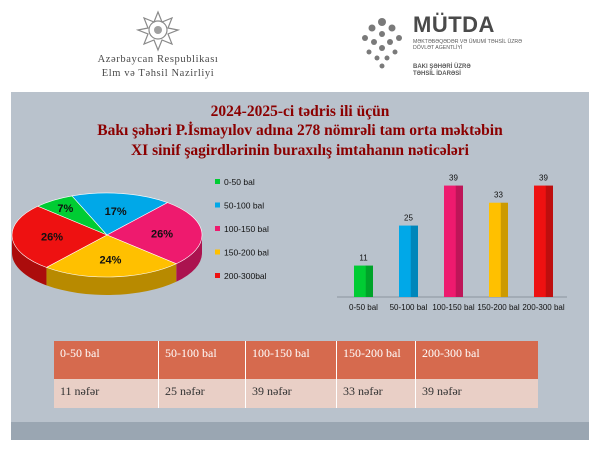 The width and height of the screenshot is (600, 451). What do you see at coordinates (442, 67) in the screenshot?
I see `branch-line1: BAKI ŞƏHƏRİ ÜZRƏ` at bounding box center [442, 67].